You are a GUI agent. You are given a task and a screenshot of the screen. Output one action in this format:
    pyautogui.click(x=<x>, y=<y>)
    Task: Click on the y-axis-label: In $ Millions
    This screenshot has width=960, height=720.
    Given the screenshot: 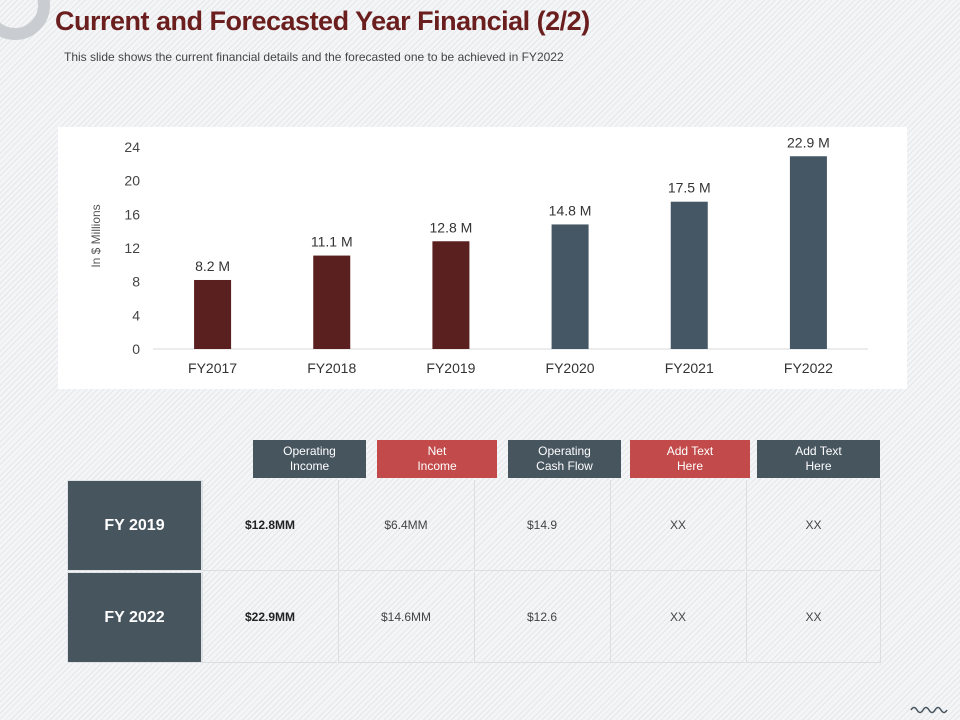 What is the action you would take?
    pyautogui.click(x=96, y=236)
    